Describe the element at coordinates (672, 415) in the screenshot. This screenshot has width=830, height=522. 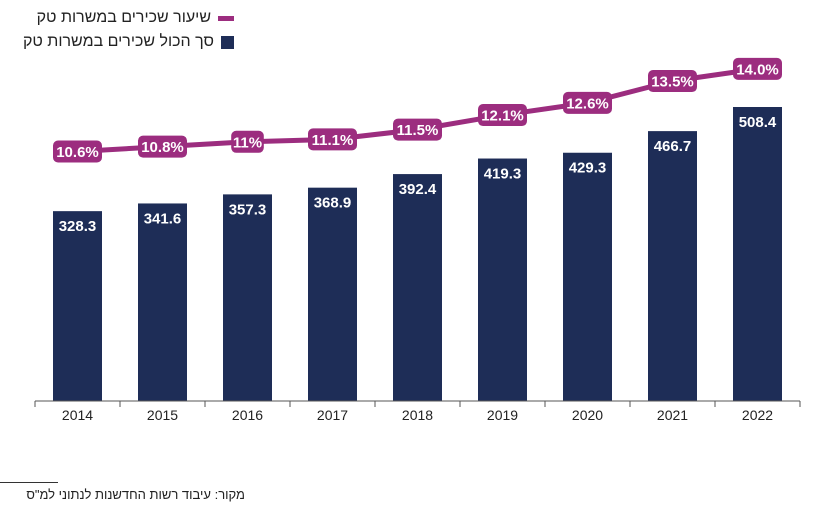
I see `x-tick-label-2021: 2021` at that location.